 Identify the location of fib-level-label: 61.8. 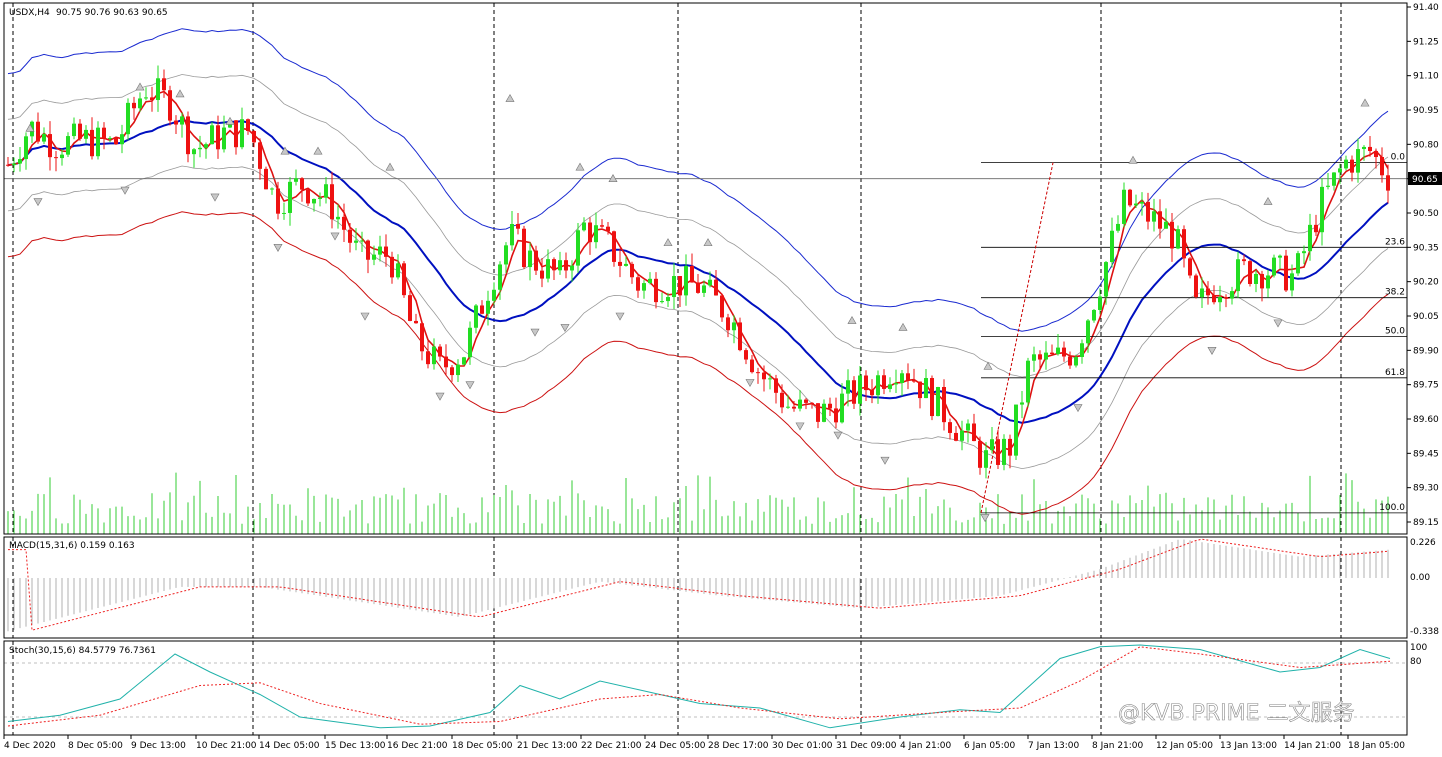
(1395, 373).